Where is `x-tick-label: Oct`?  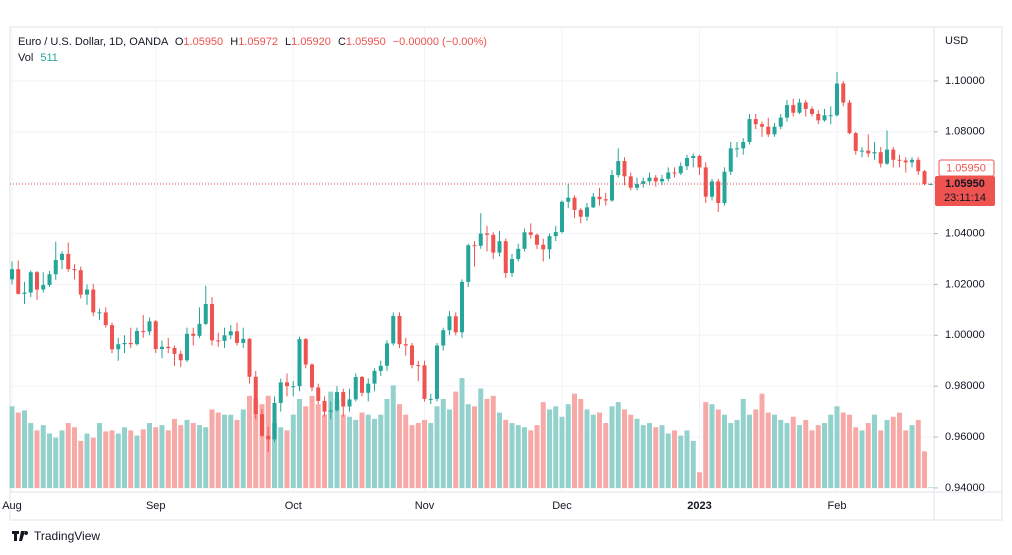
x-tick-label: Oct is located at coordinates (293, 506).